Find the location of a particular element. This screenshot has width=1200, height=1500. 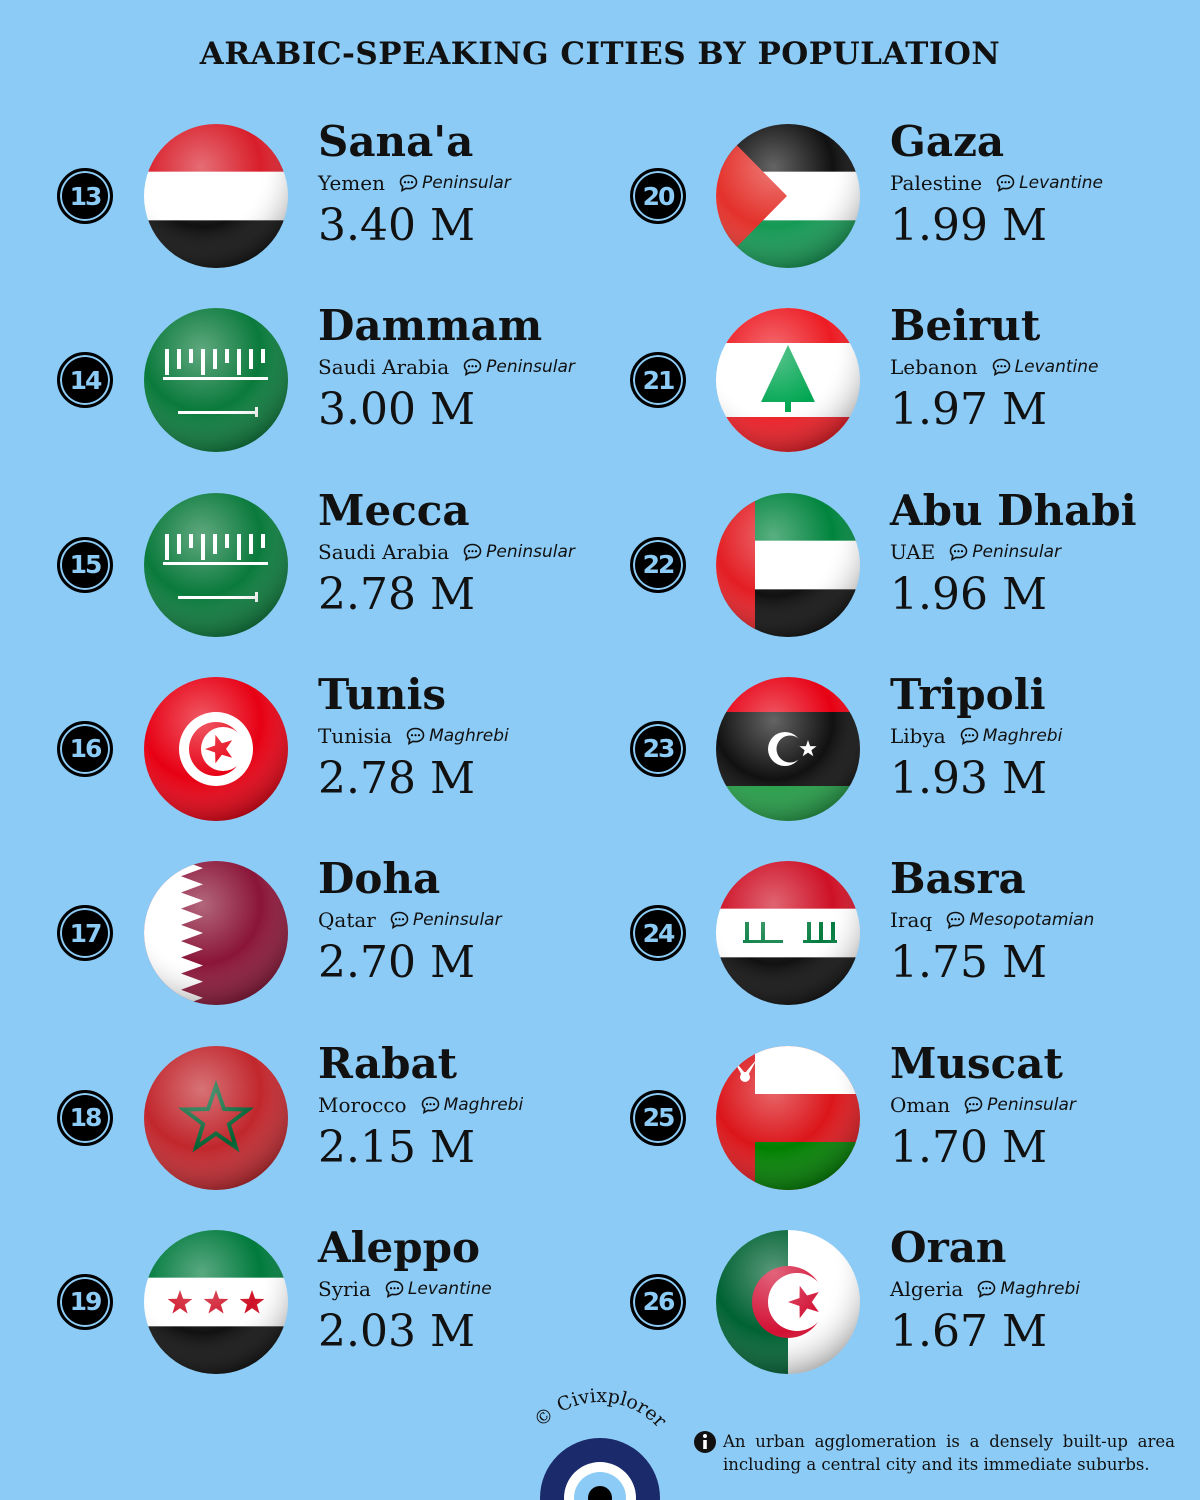

country: Saudi Arabia is located at coordinates (384, 367).